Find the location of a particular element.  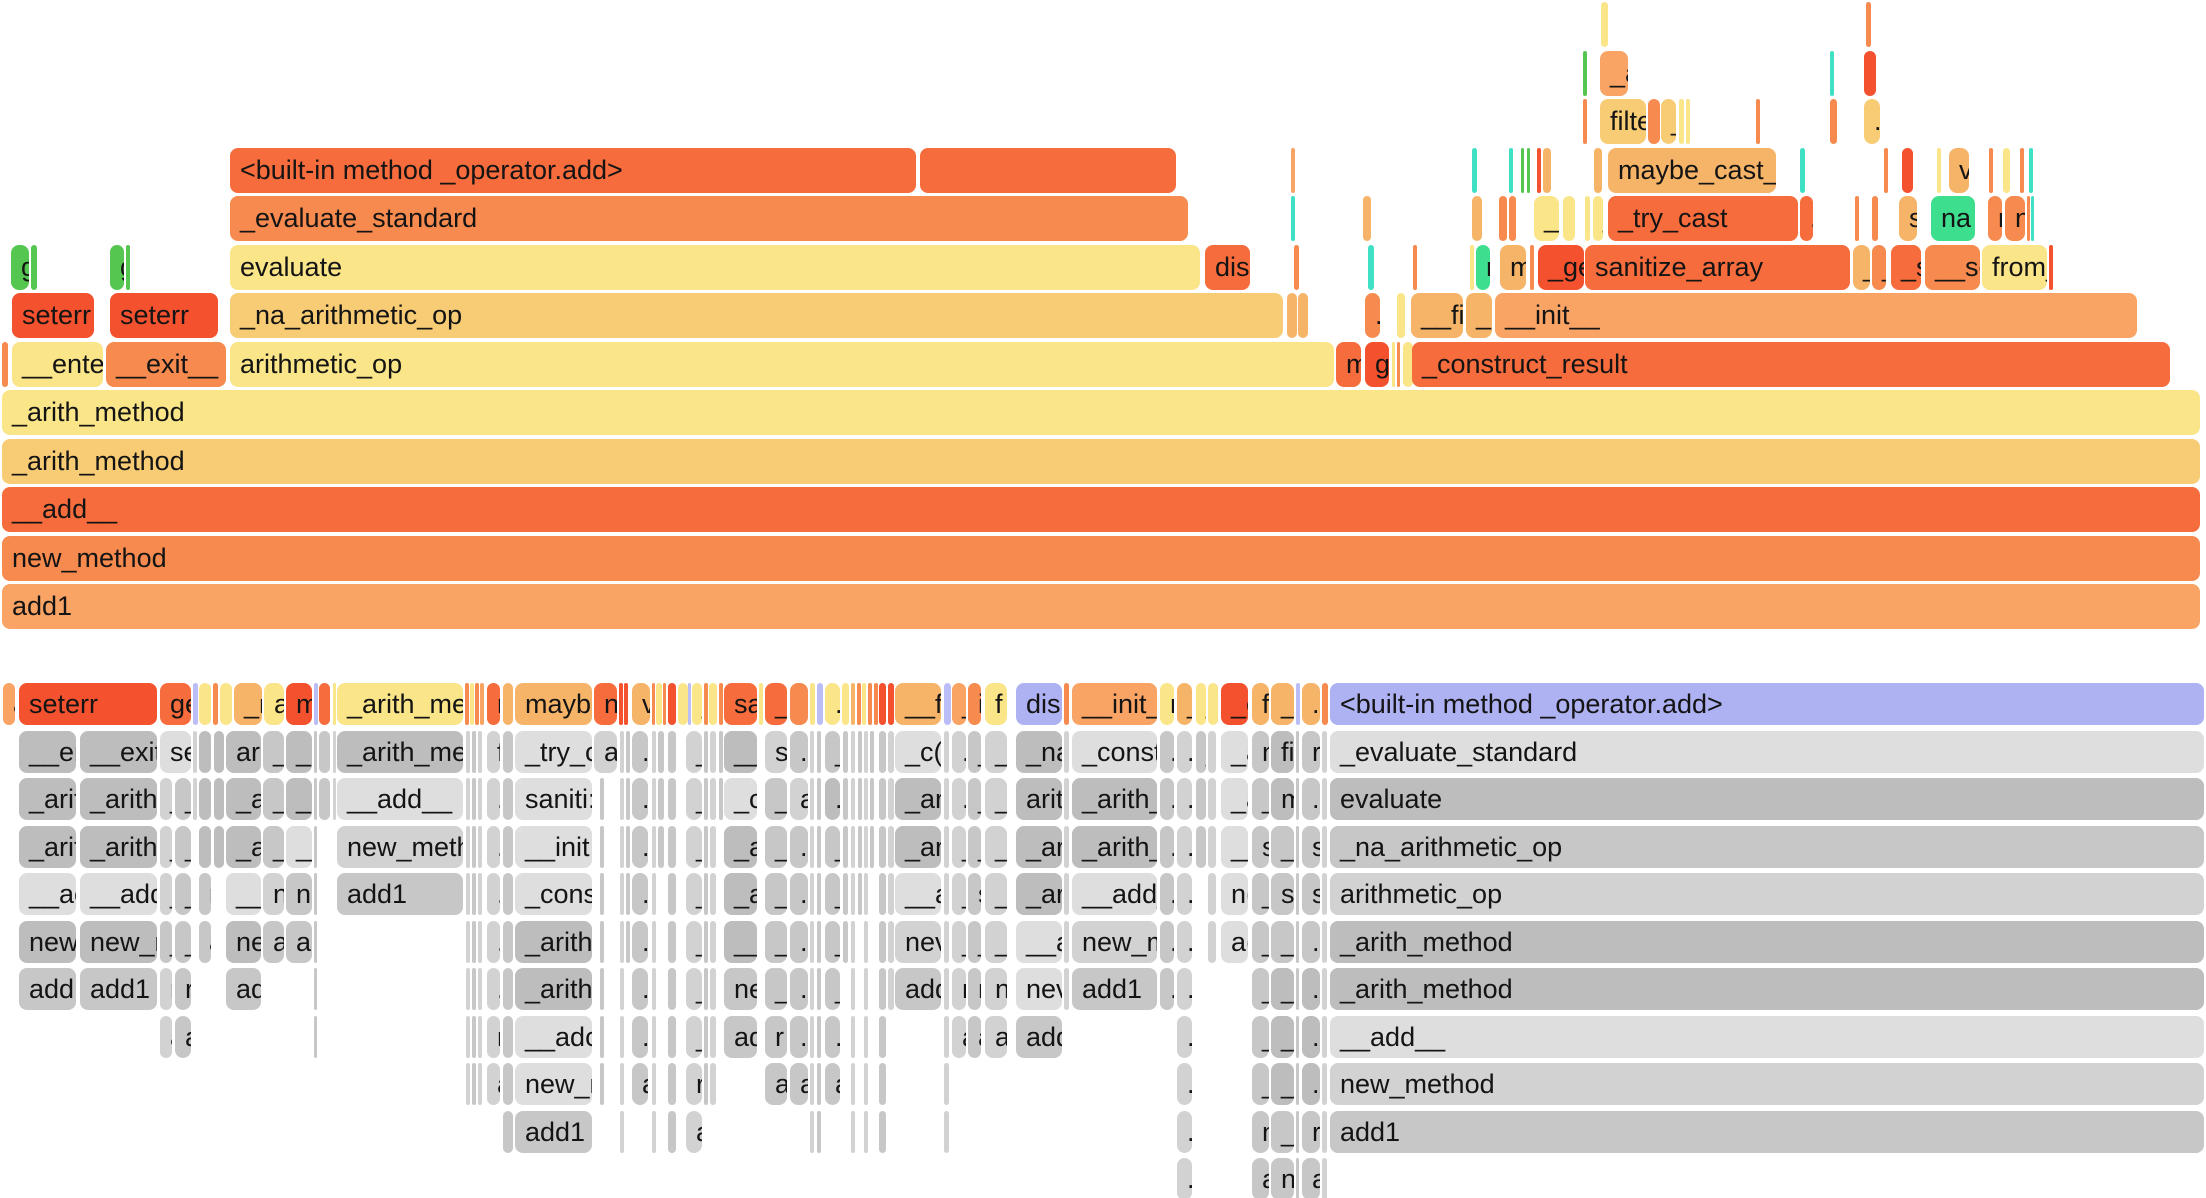

frame-arit: arit is located at coordinates (1039, 799).